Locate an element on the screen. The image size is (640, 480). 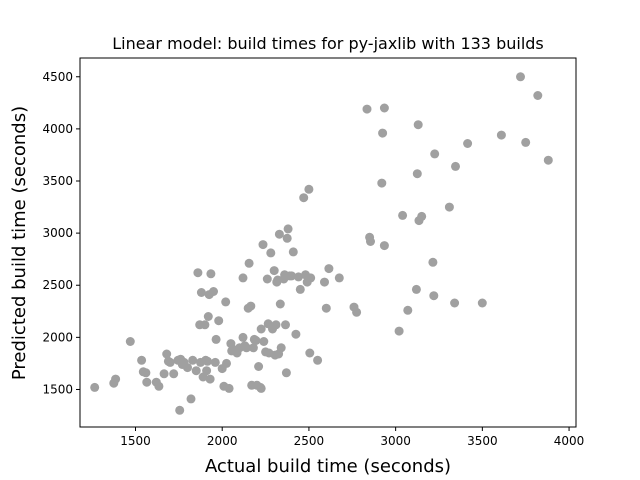
y-tick-label: 3500 is located at coordinates (57, 181).